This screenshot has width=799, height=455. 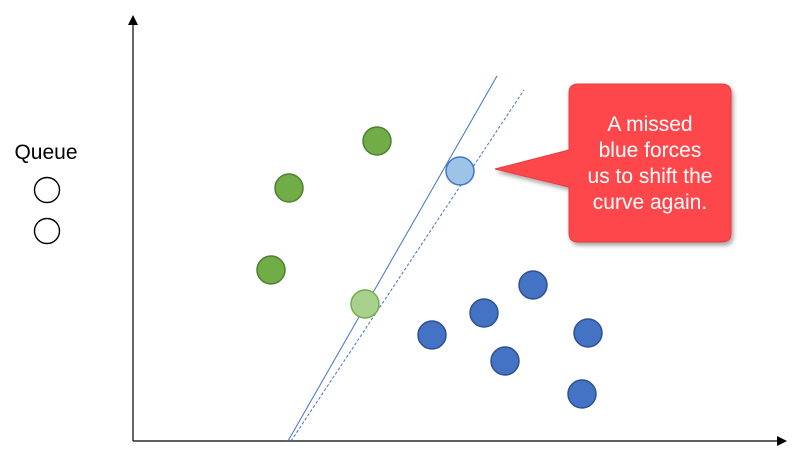 What do you see at coordinates (649, 124) in the screenshot?
I see `callout-line-1: A missed` at bounding box center [649, 124].